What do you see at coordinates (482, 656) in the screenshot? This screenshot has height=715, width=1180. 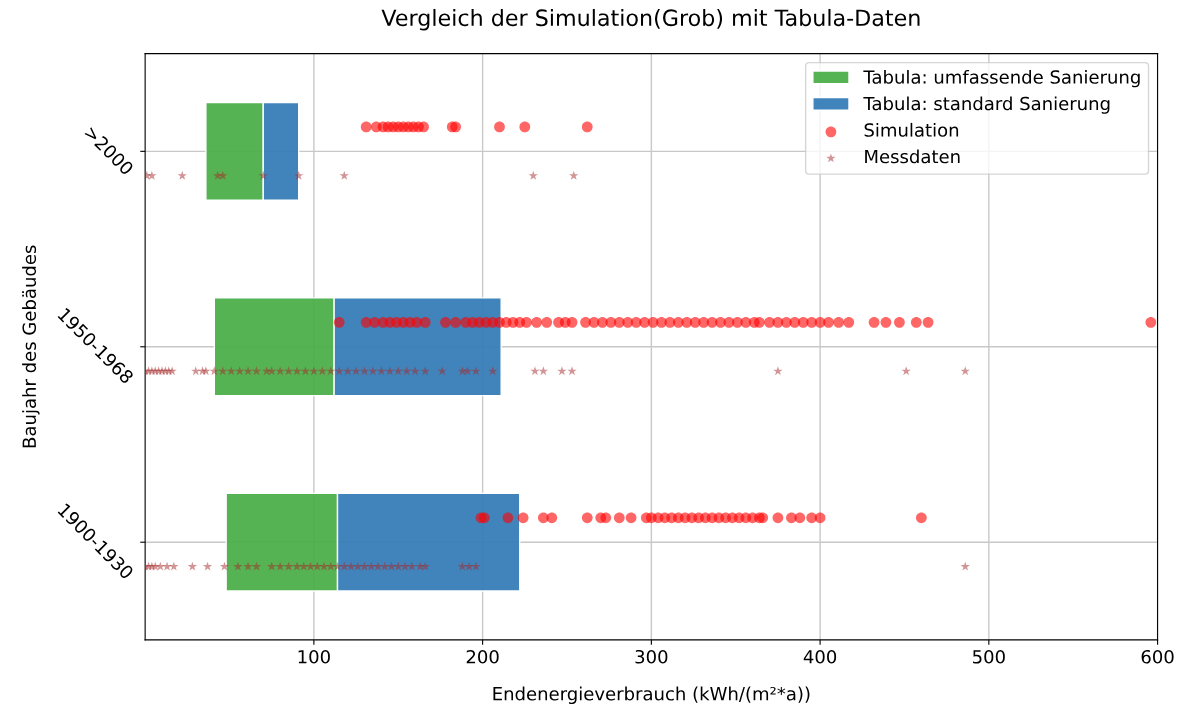 I see `x-tick-label: 200` at bounding box center [482, 656].